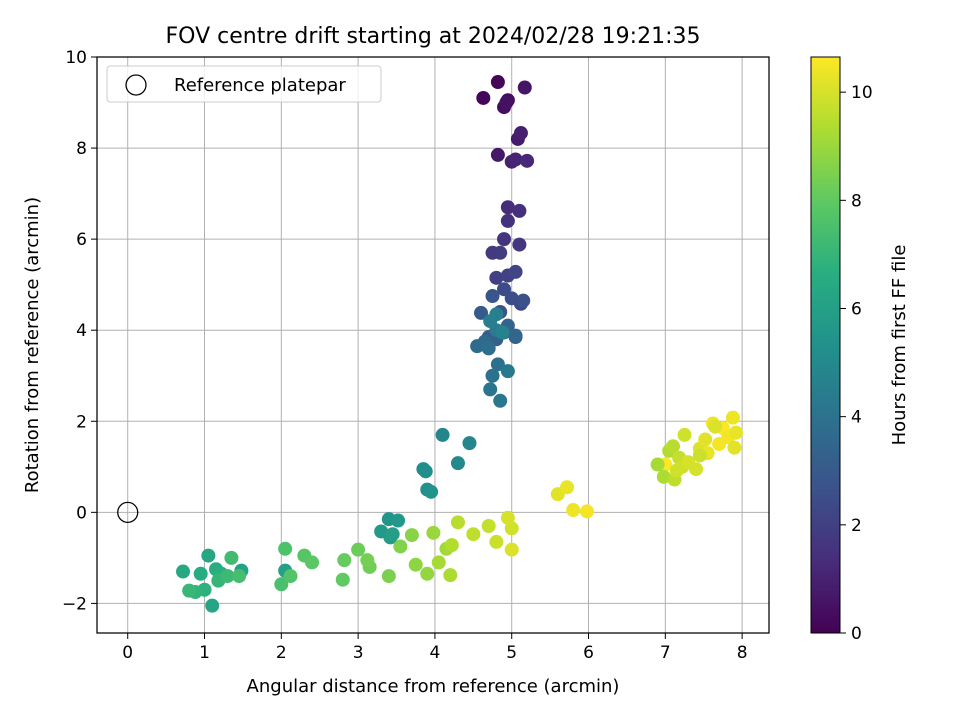  What do you see at coordinates (76, 58) in the screenshot?
I see `y-tick-label: 10` at bounding box center [76, 58].